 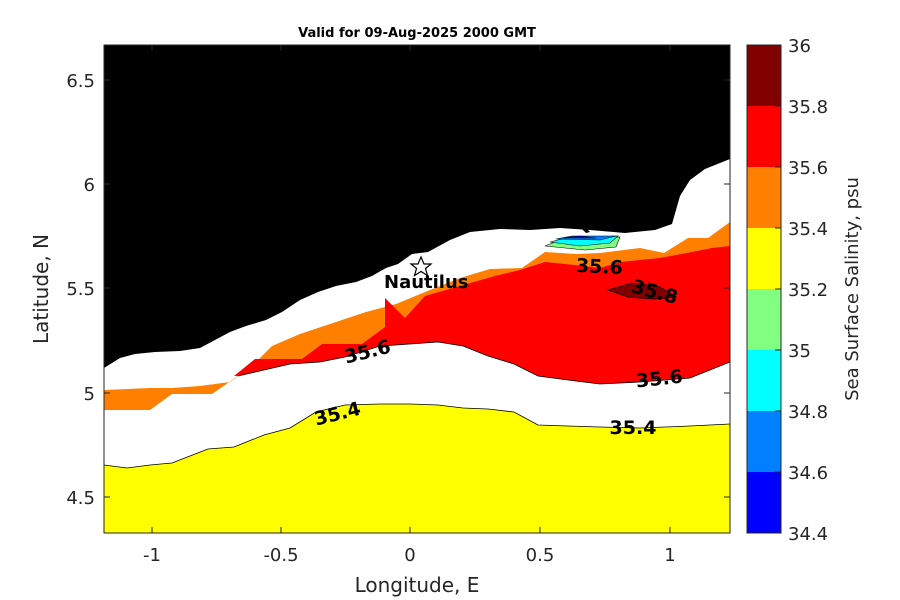 What do you see at coordinates (540, 555) in the screenshot?
I see `x-tick-label: 0.5` at bounding box center [540, 555].